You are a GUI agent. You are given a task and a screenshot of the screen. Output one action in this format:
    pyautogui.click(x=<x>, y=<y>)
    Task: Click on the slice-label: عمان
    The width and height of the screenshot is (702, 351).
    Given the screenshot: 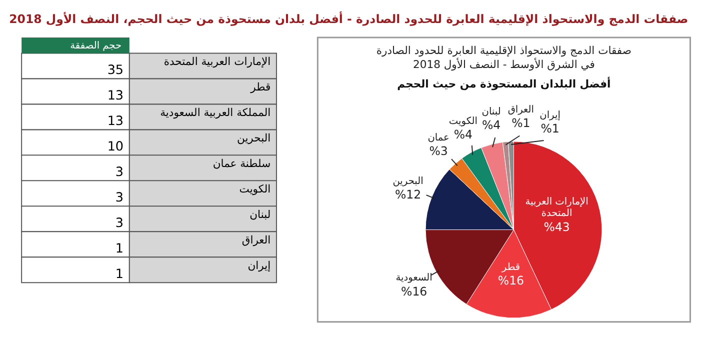 What is the action you would take?
    pyautogui.click(x=439, y=138)
    